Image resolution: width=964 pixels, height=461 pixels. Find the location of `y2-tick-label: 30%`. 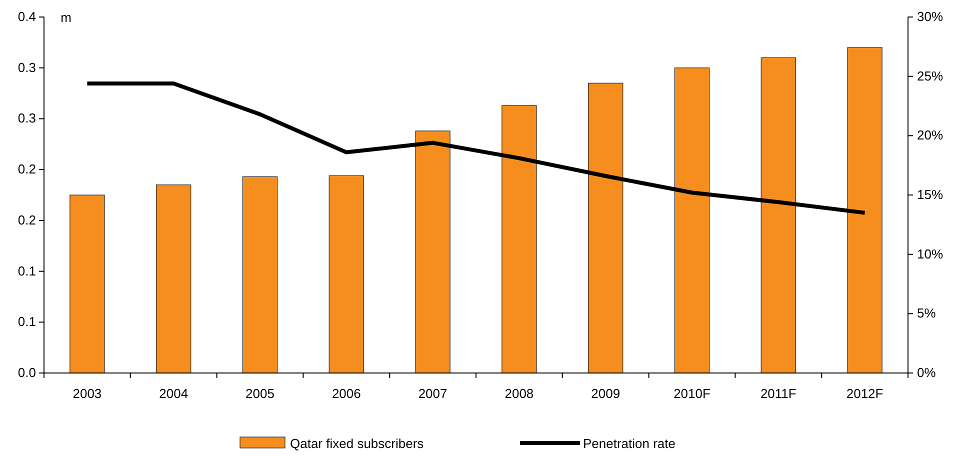

y2-tick-label: 30% is located at coordinates (930, 16).